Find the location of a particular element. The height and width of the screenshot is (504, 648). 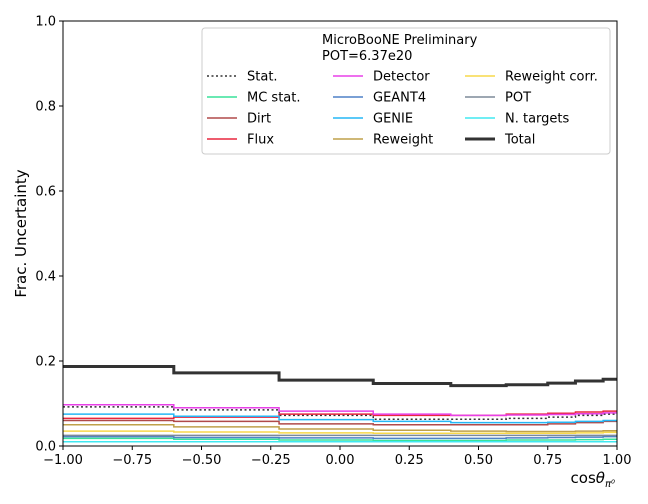

legend-label-total: Total is located at coordinates (519, 140).